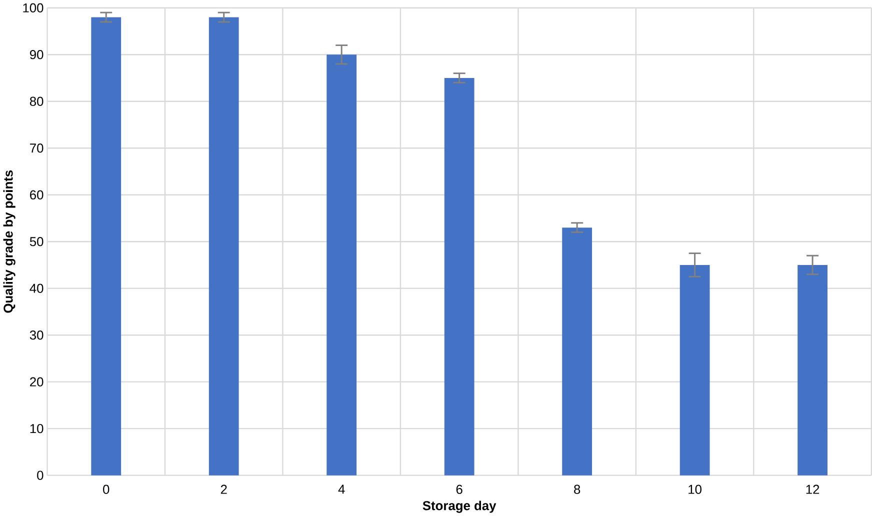 The image size is (872, 516). Describe the element at coordinates (40, 475) in the screenshot. I see `y-tick-label: 0` at that location.